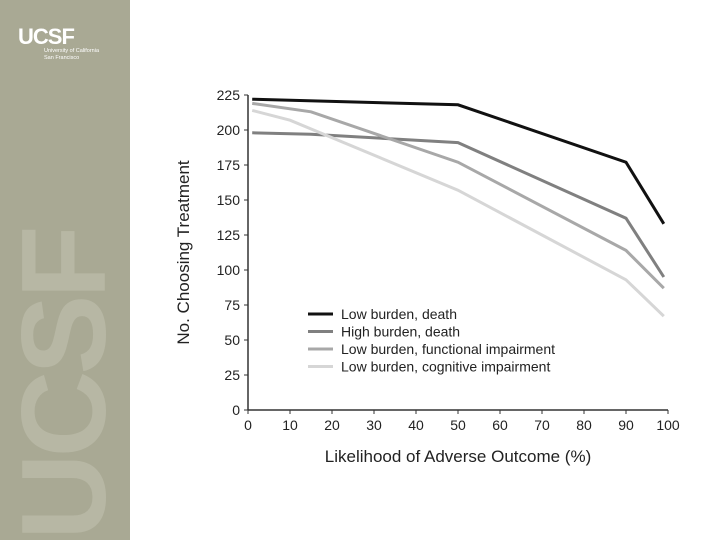 This screenshot has width=720, height=540. I want to click on x-tick-label: 90, so click(626, 425).